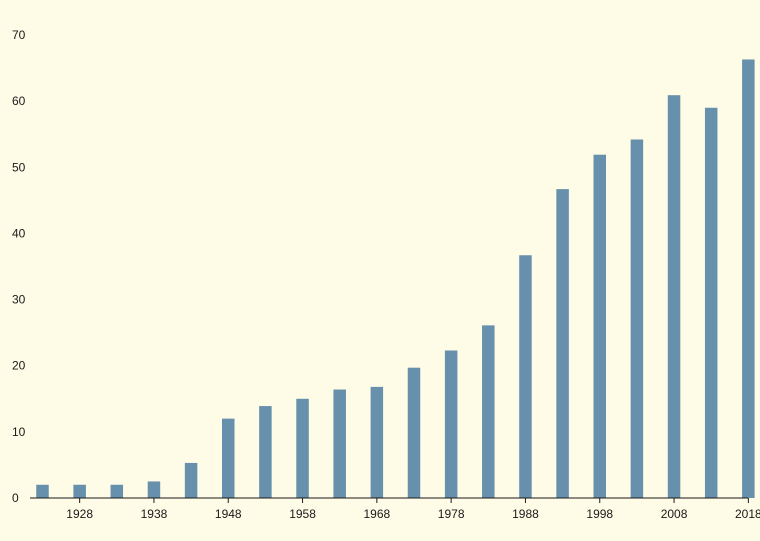  I want to click on bar-1963, so click(339, 443).